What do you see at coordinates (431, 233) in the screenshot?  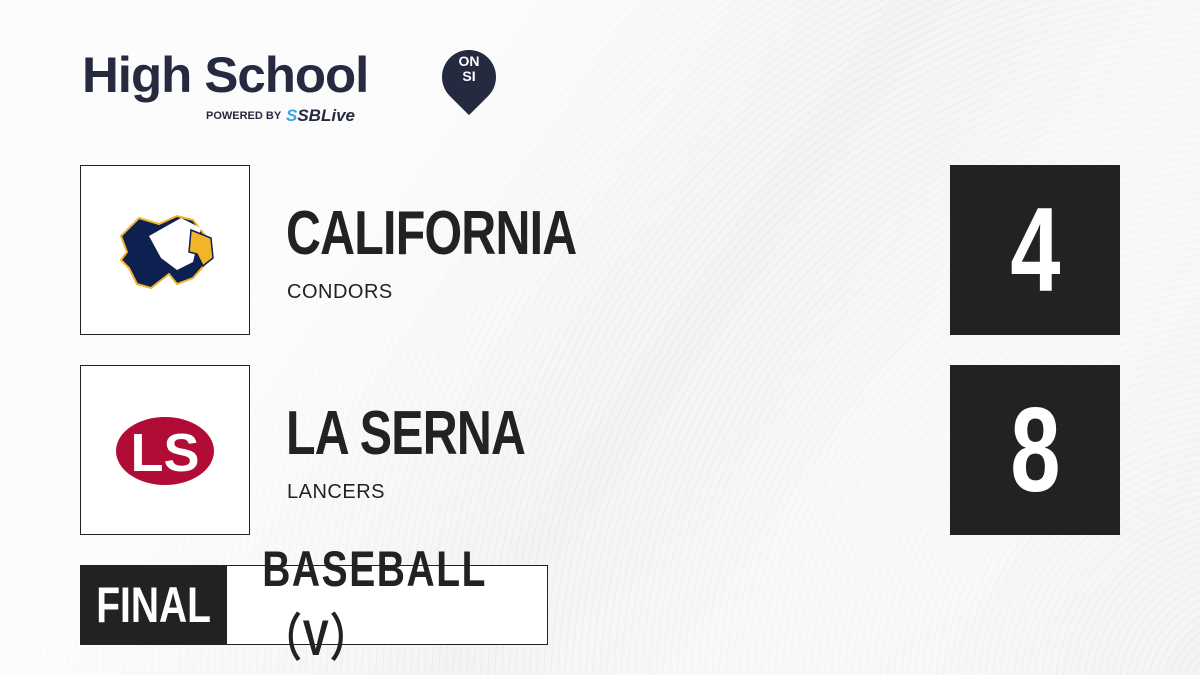 I see `team-name-1: CALIFORNIA` at bounding box center [431, 233].